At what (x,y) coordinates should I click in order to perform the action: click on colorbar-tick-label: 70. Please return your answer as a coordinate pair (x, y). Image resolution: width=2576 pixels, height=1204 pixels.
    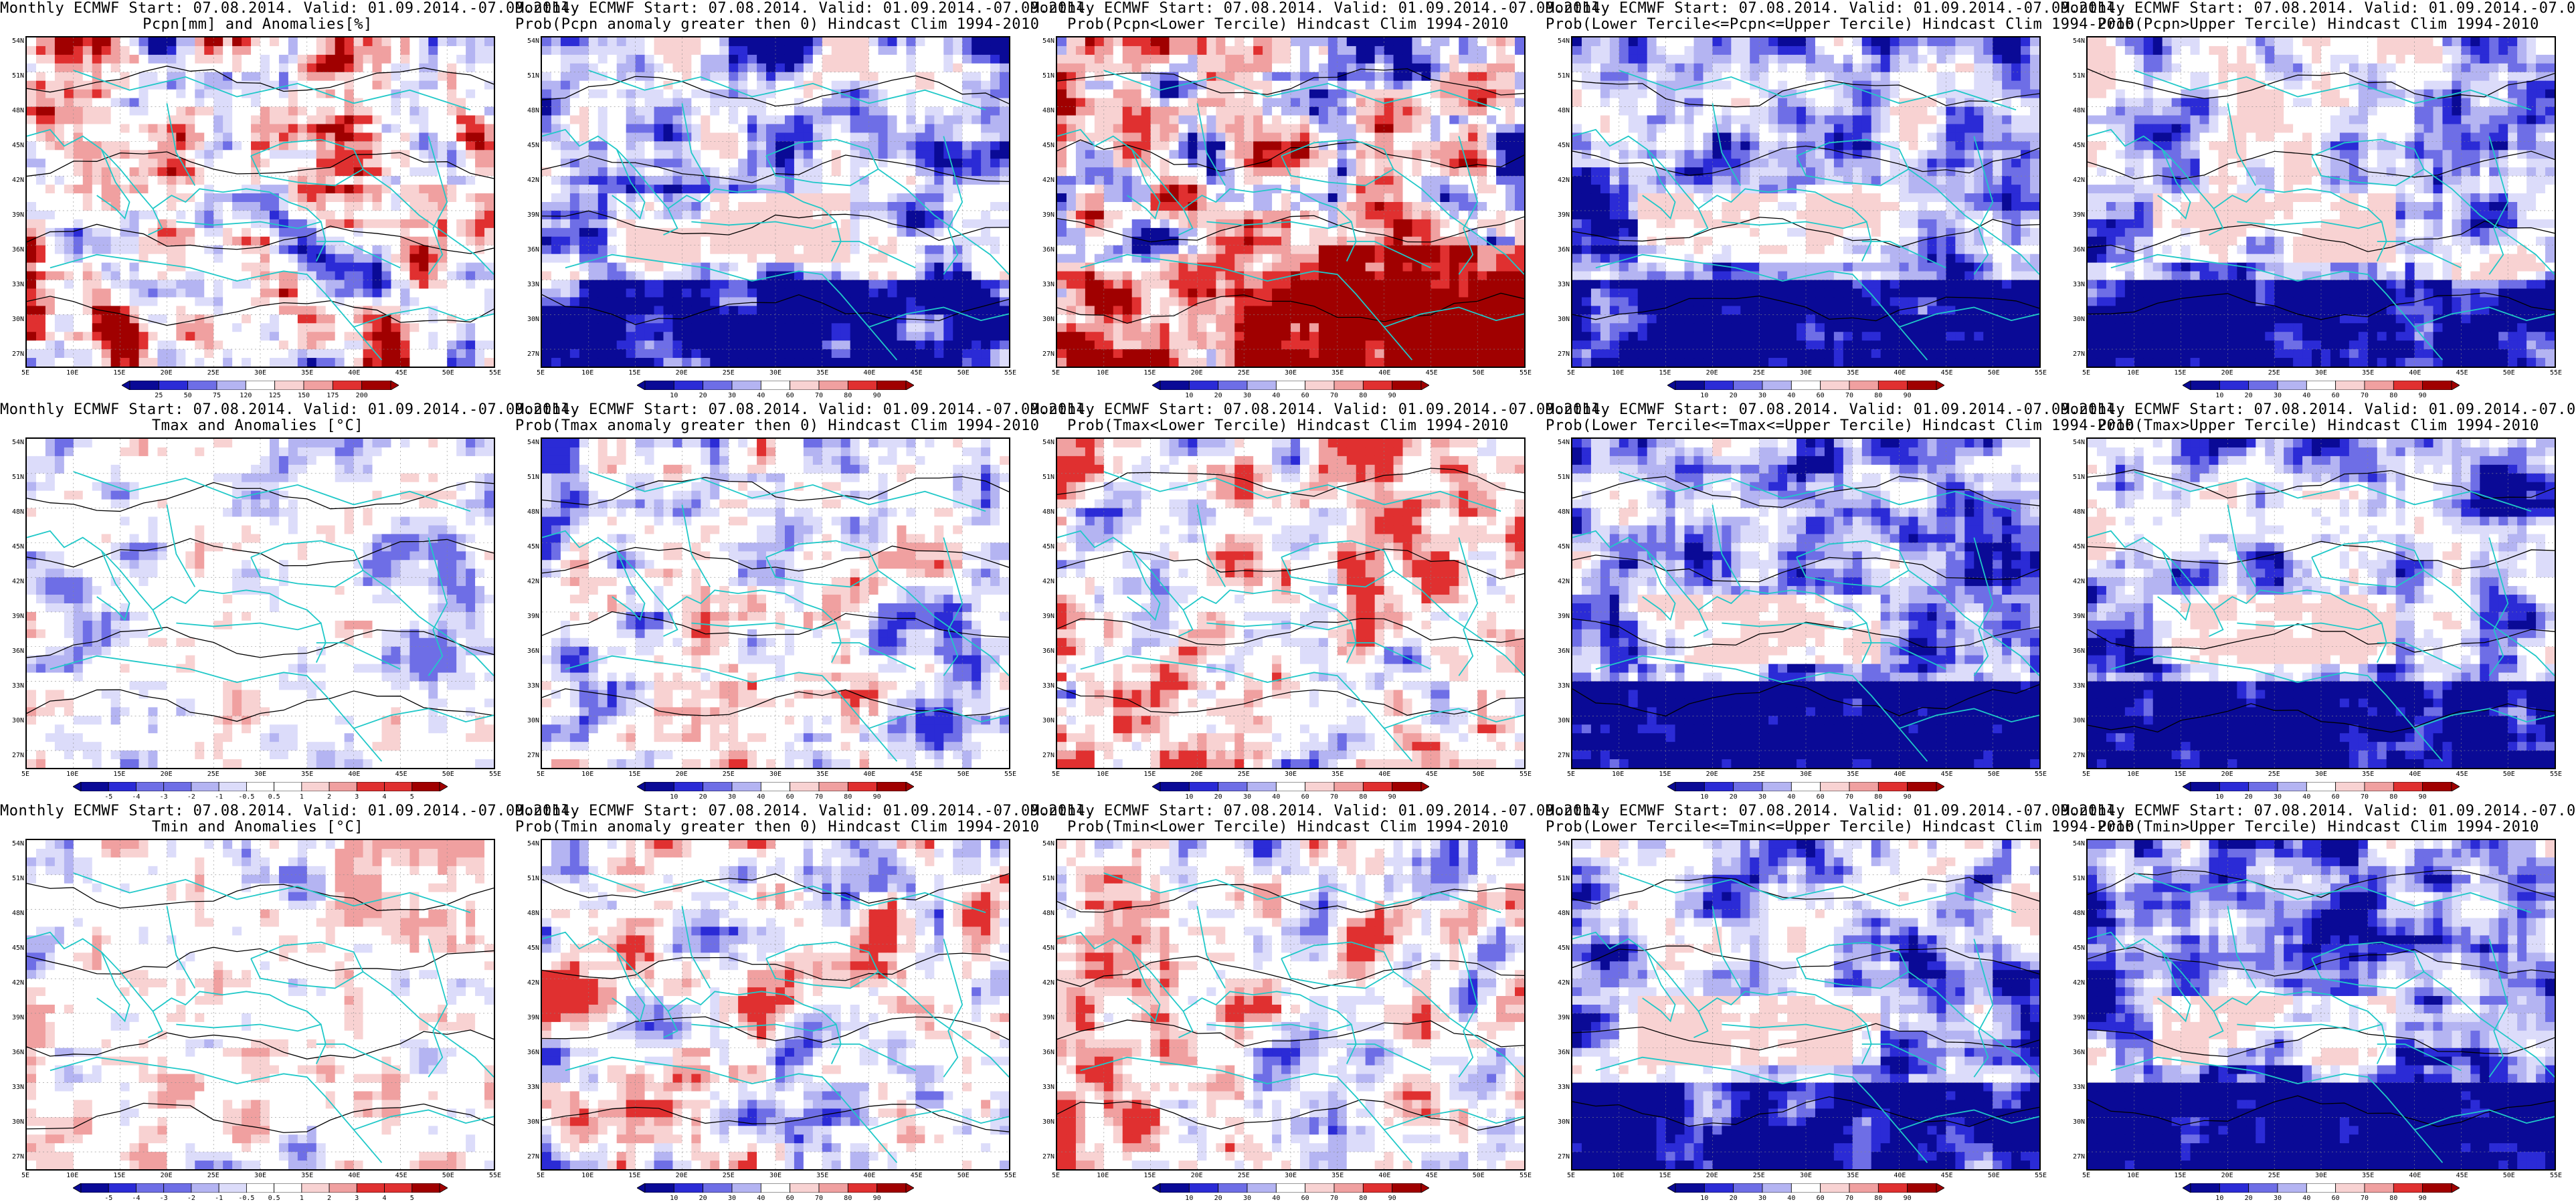
    Looking at the image, I should click on (819, 395).